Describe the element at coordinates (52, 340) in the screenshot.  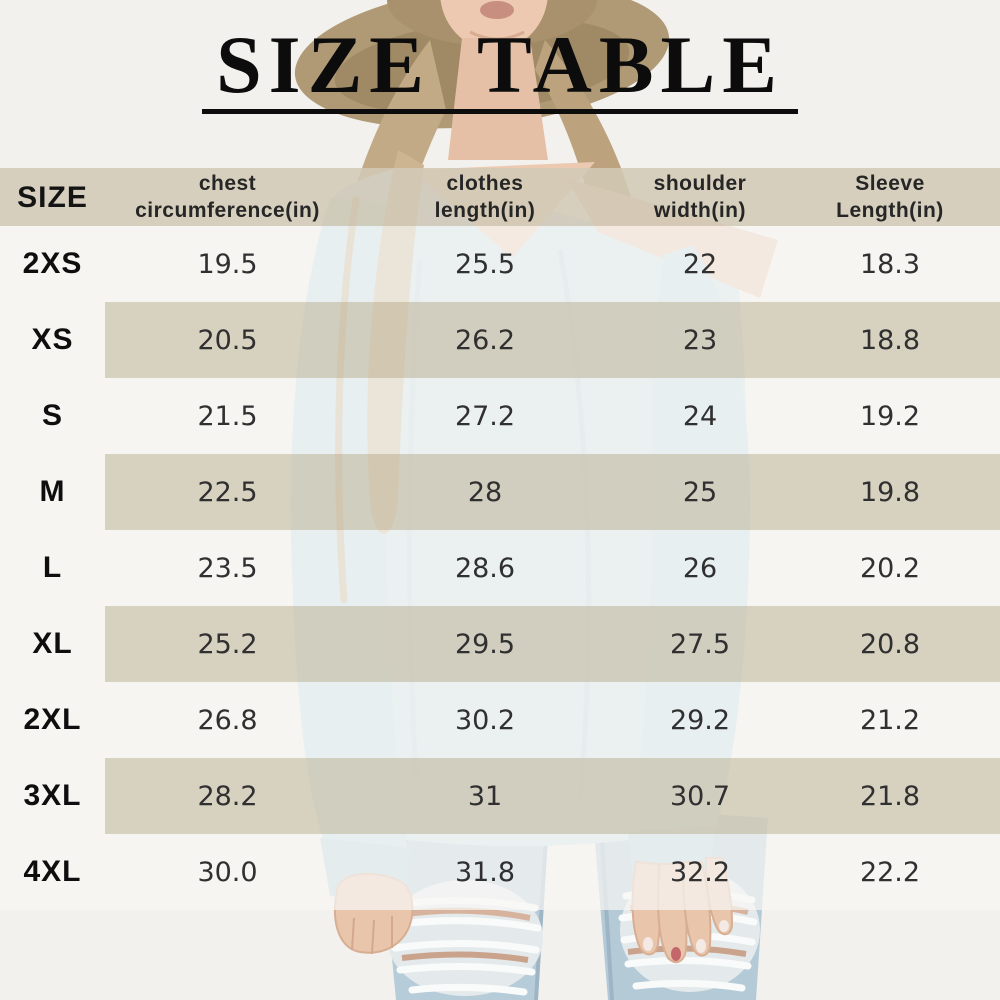
I see `size-cell: XS` at that location.